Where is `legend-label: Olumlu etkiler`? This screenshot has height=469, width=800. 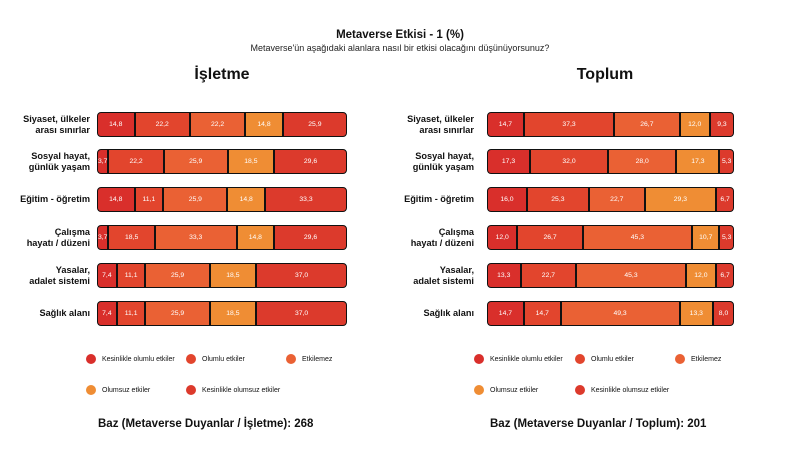
legend-label: Olumlu etkiler is located at coordinates (223, 359).